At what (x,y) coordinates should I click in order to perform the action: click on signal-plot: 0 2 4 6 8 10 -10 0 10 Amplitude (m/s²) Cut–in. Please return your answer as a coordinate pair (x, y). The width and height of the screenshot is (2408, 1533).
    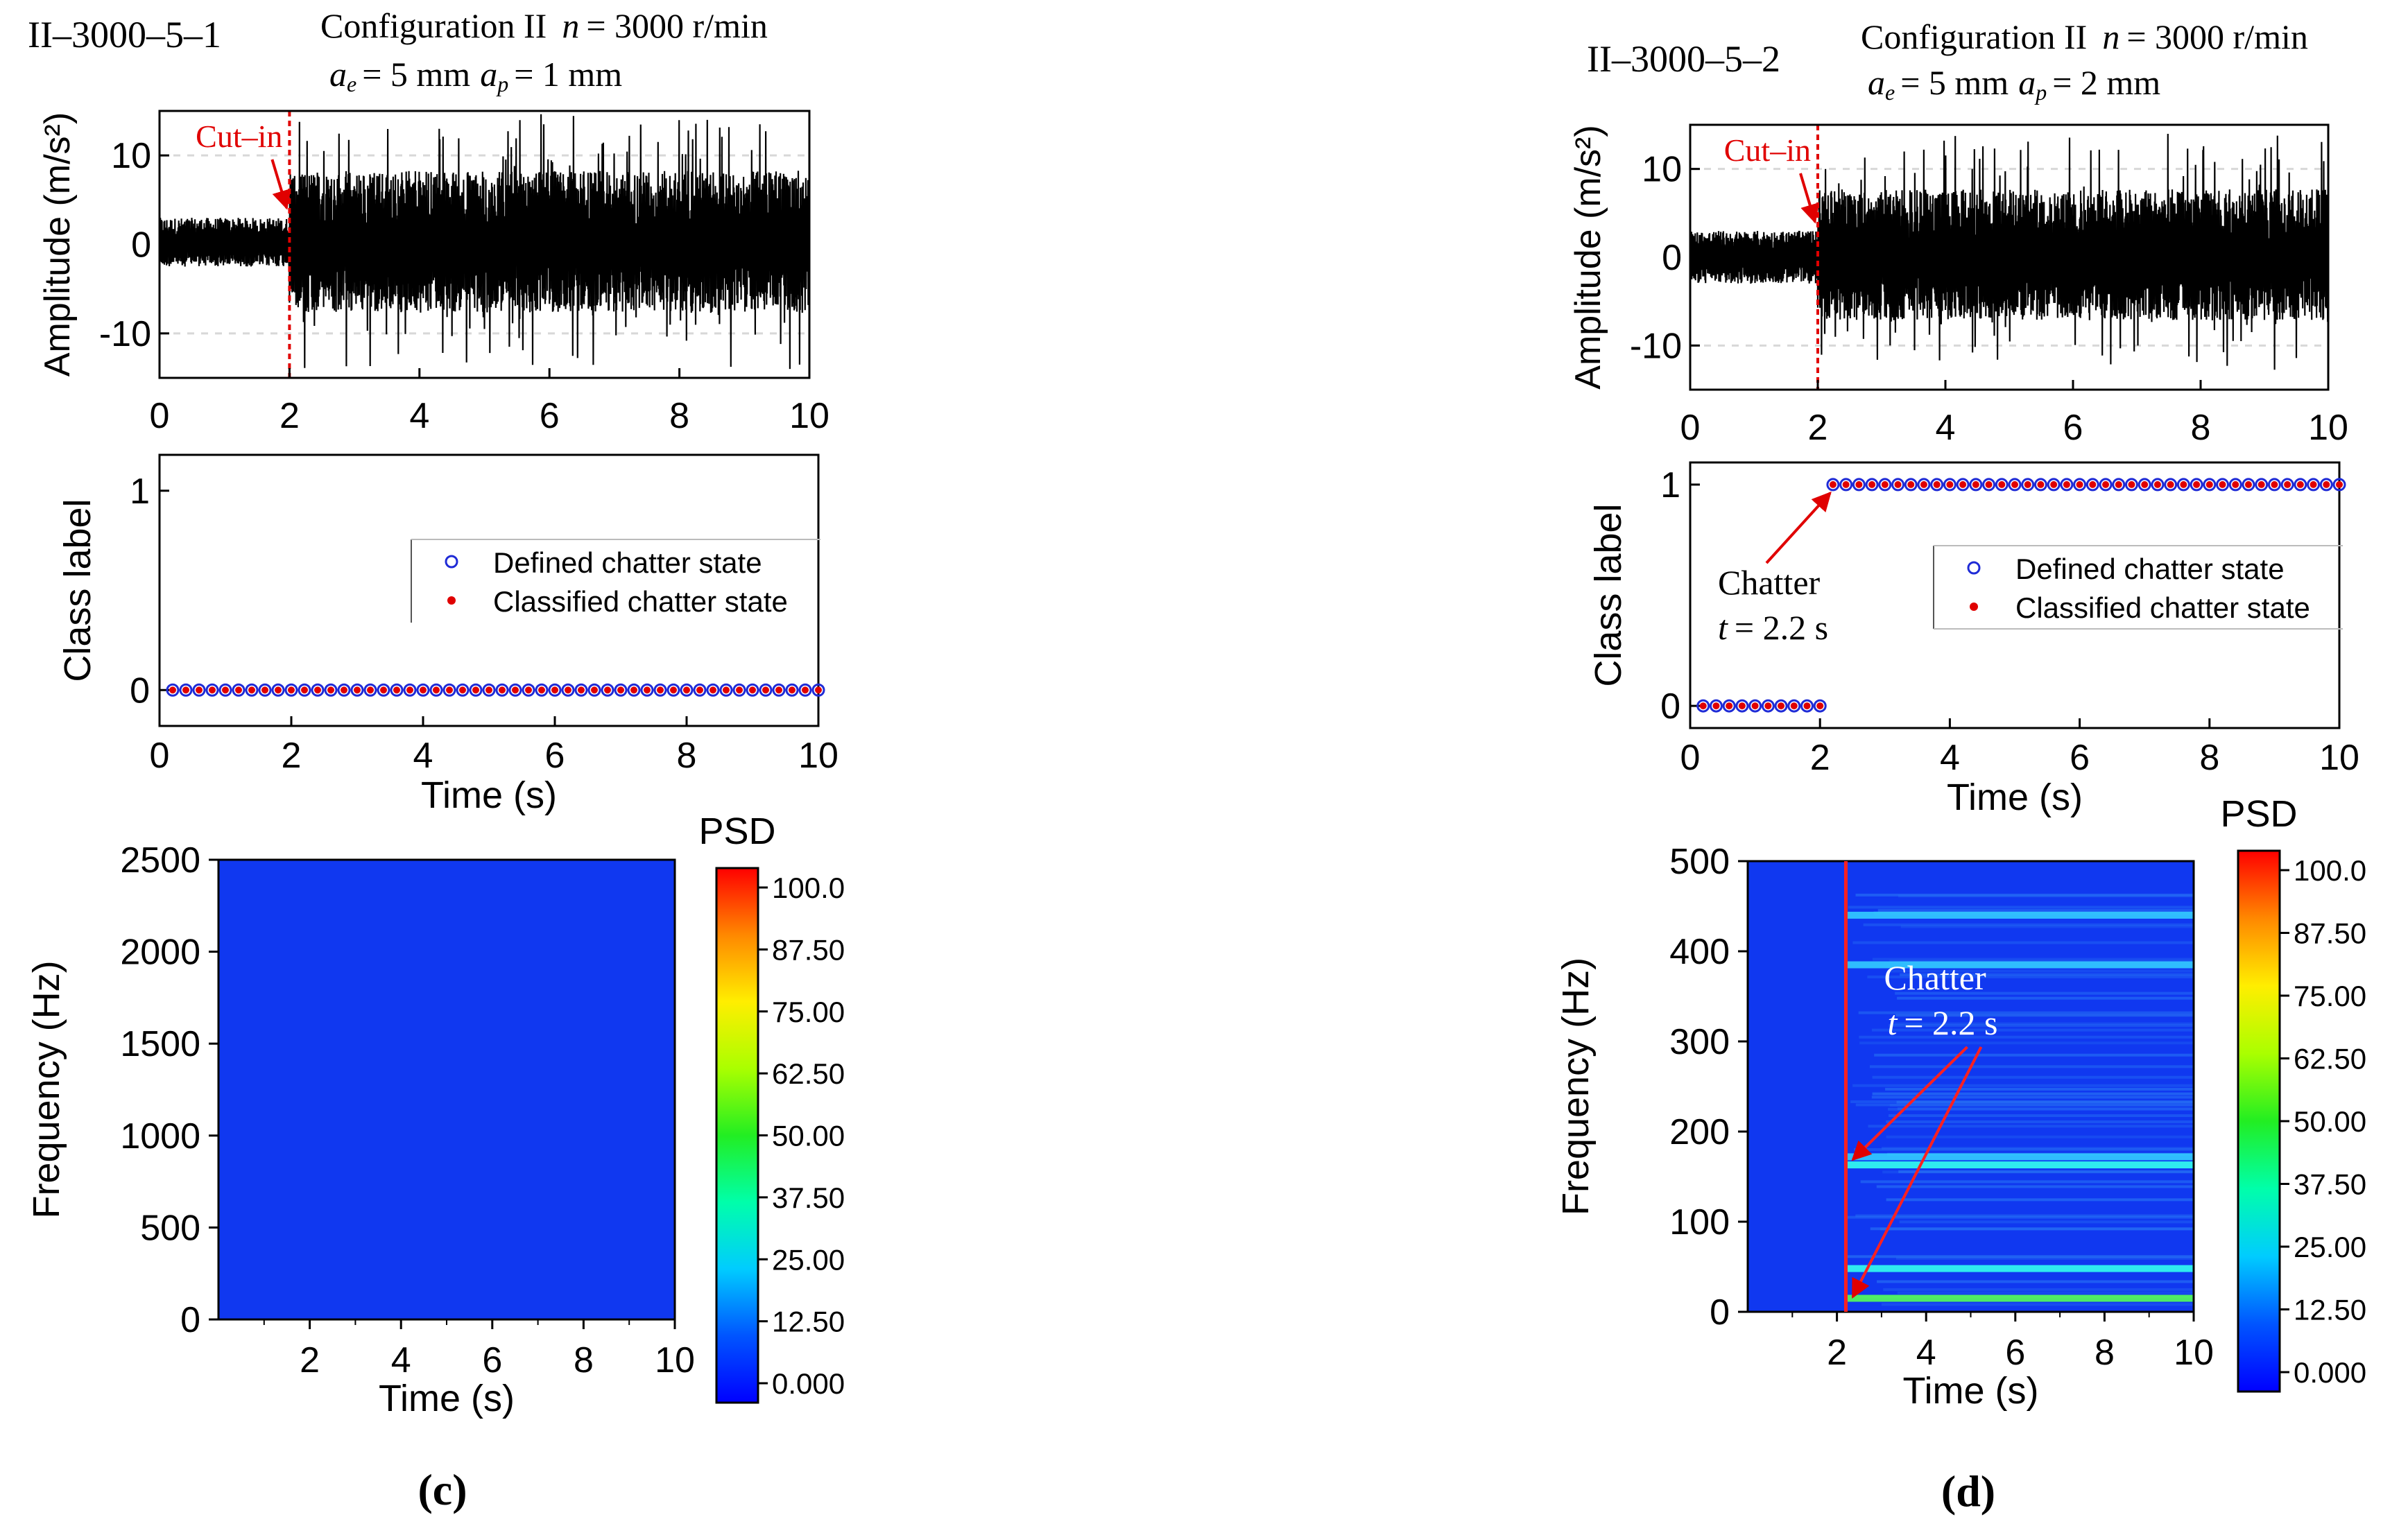
    Looking at the image, I should click on (433, 273).